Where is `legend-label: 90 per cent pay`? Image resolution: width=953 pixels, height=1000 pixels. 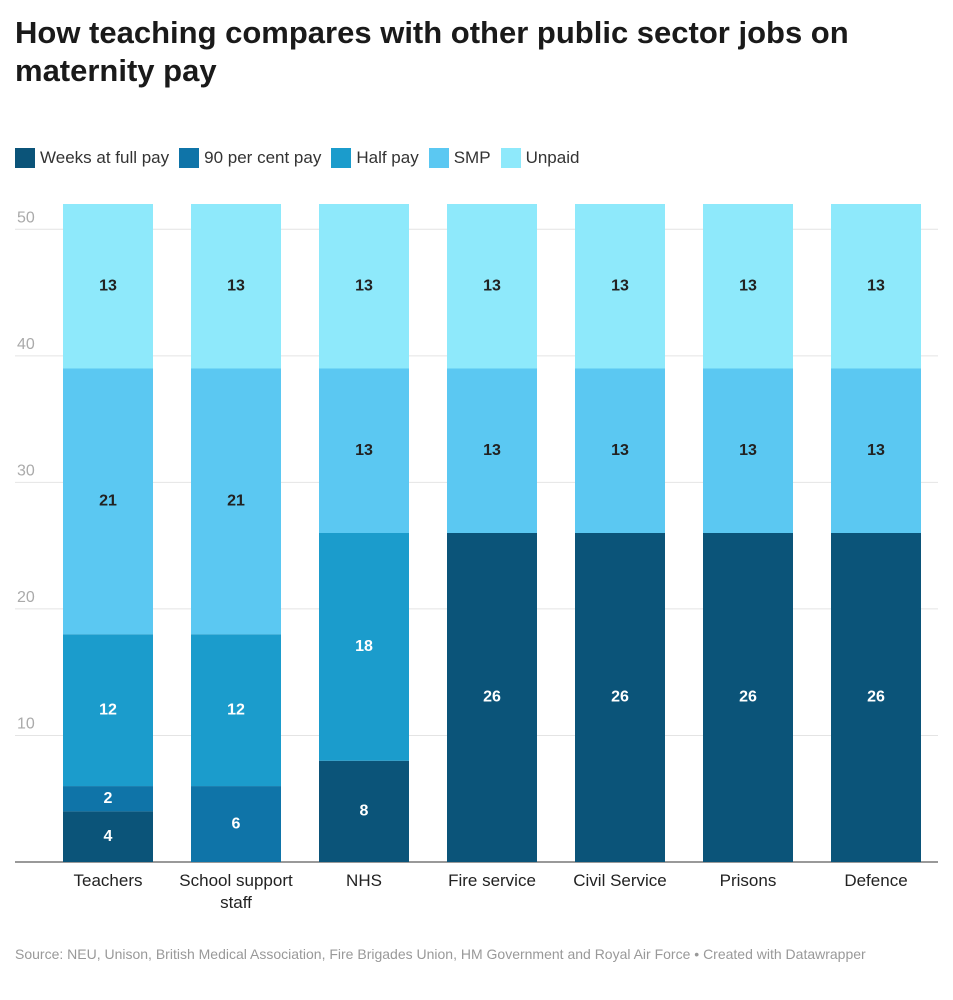 legend-label: 90 per cent pay is located at coordinates (263, 157).